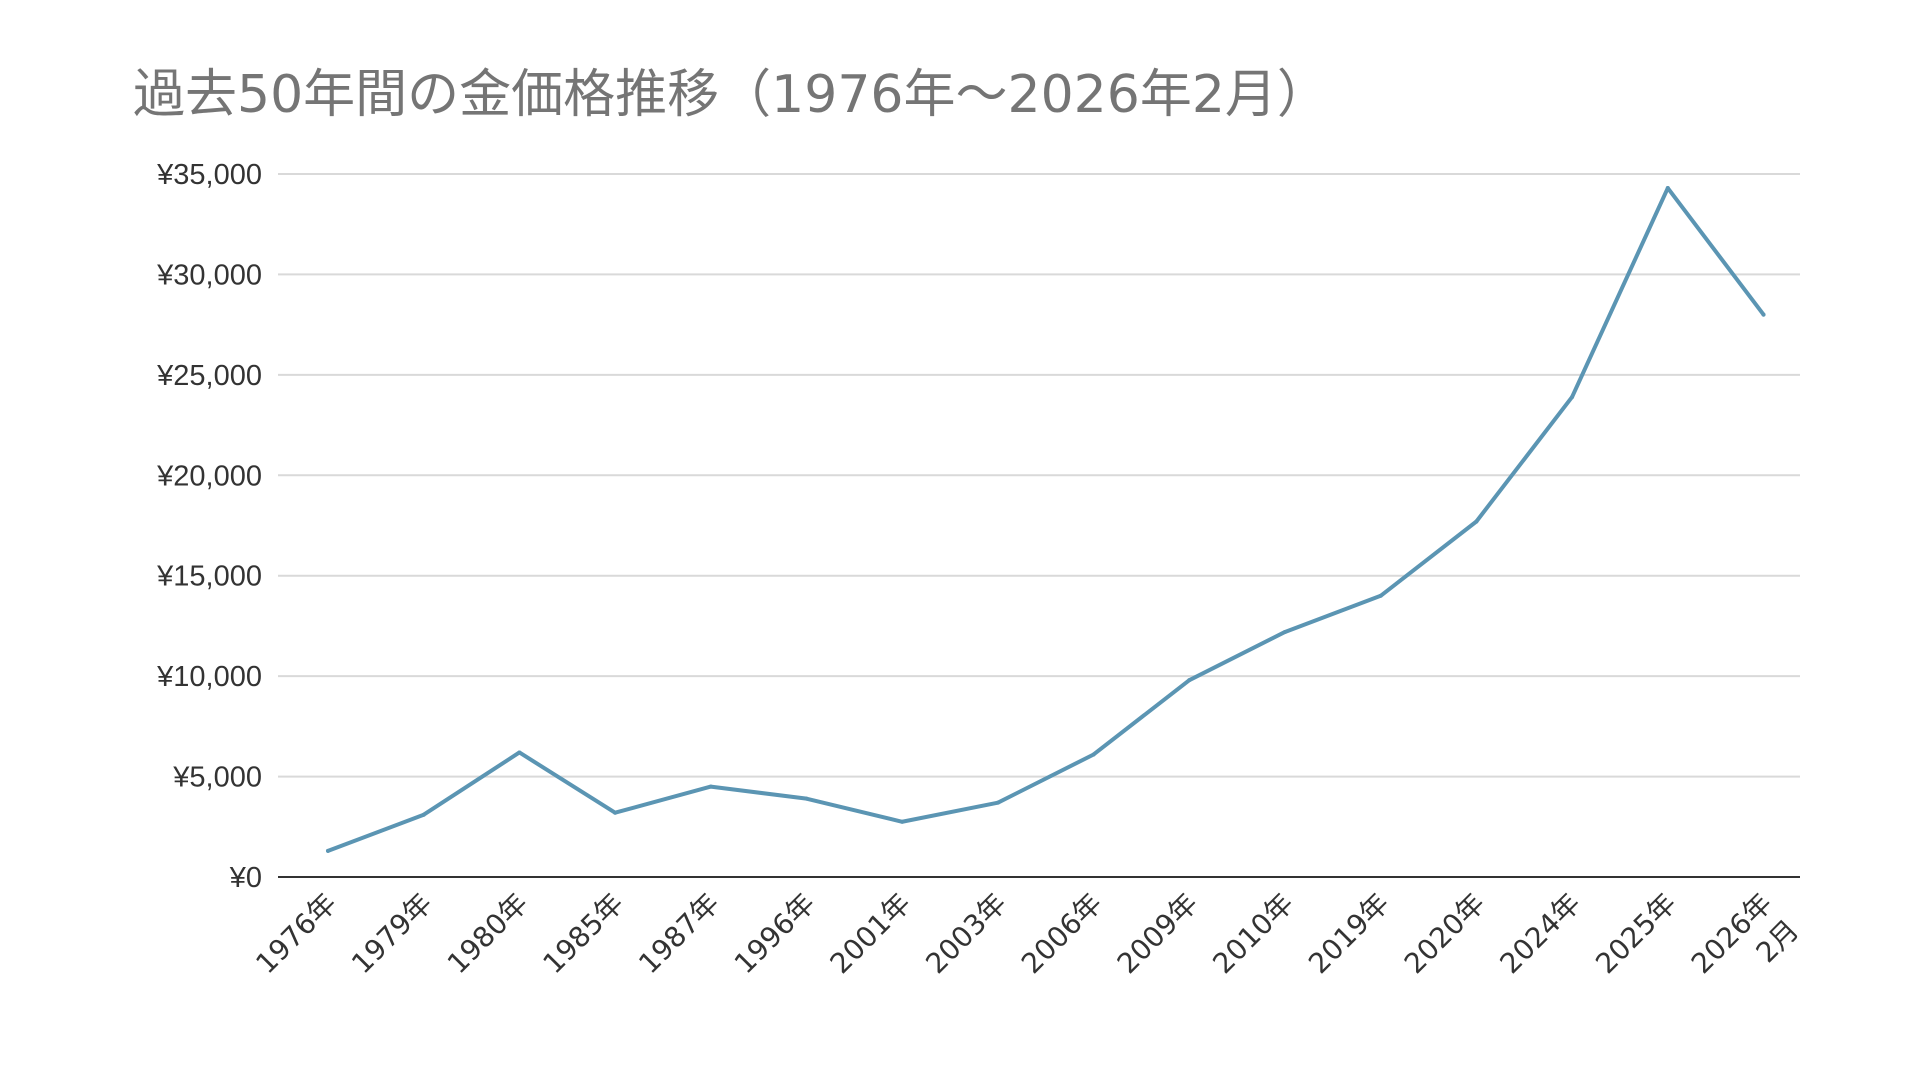 Image resolution: width=1920 pixels, height=1080 pixels. I want to click on x-tick-label-line: 2020年, so click(1445, 934).